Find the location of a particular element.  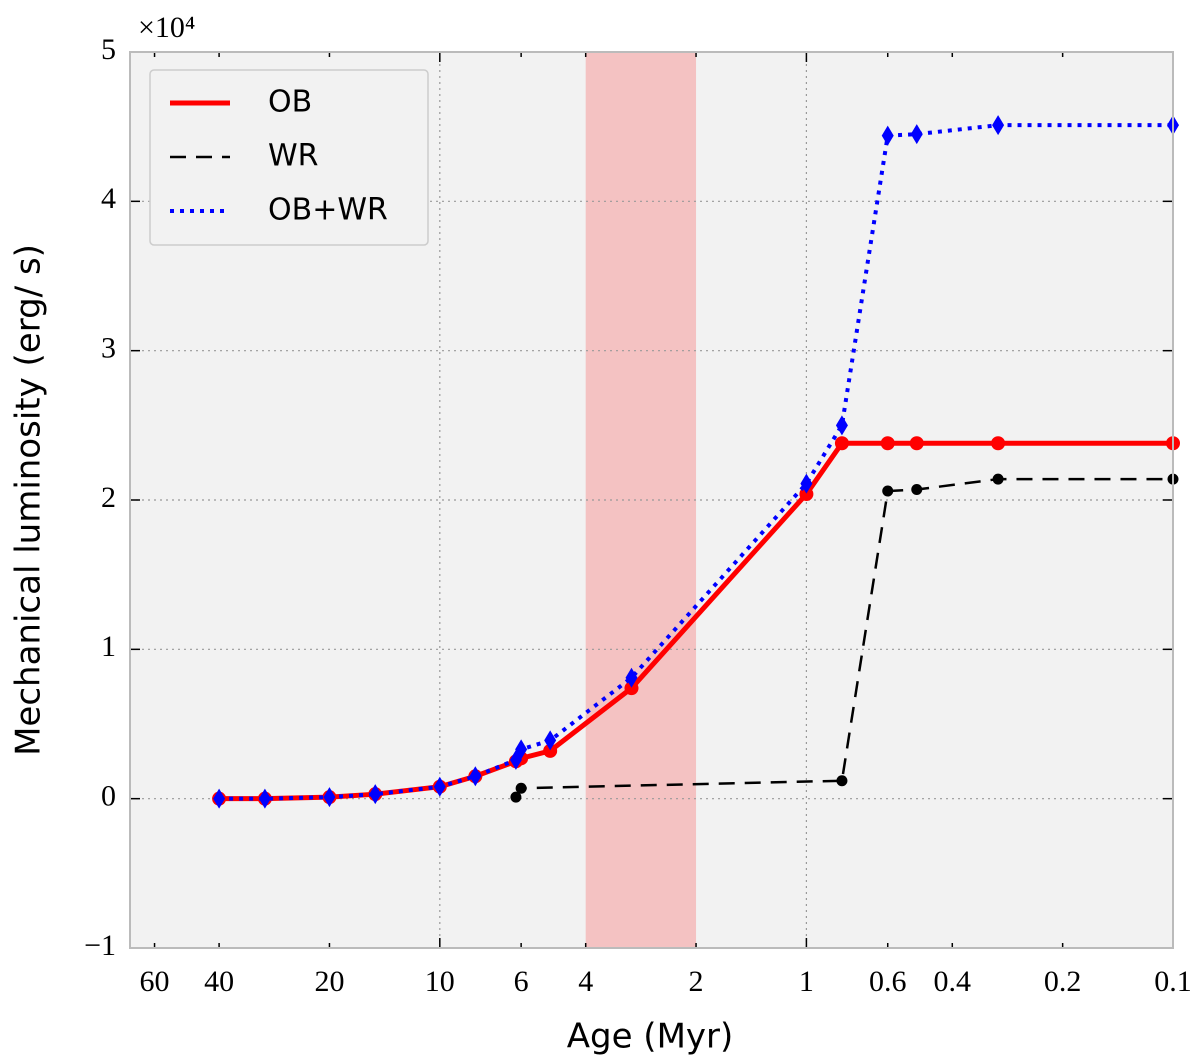

x-tick-label: 60 is located at coordinates (155, 981).